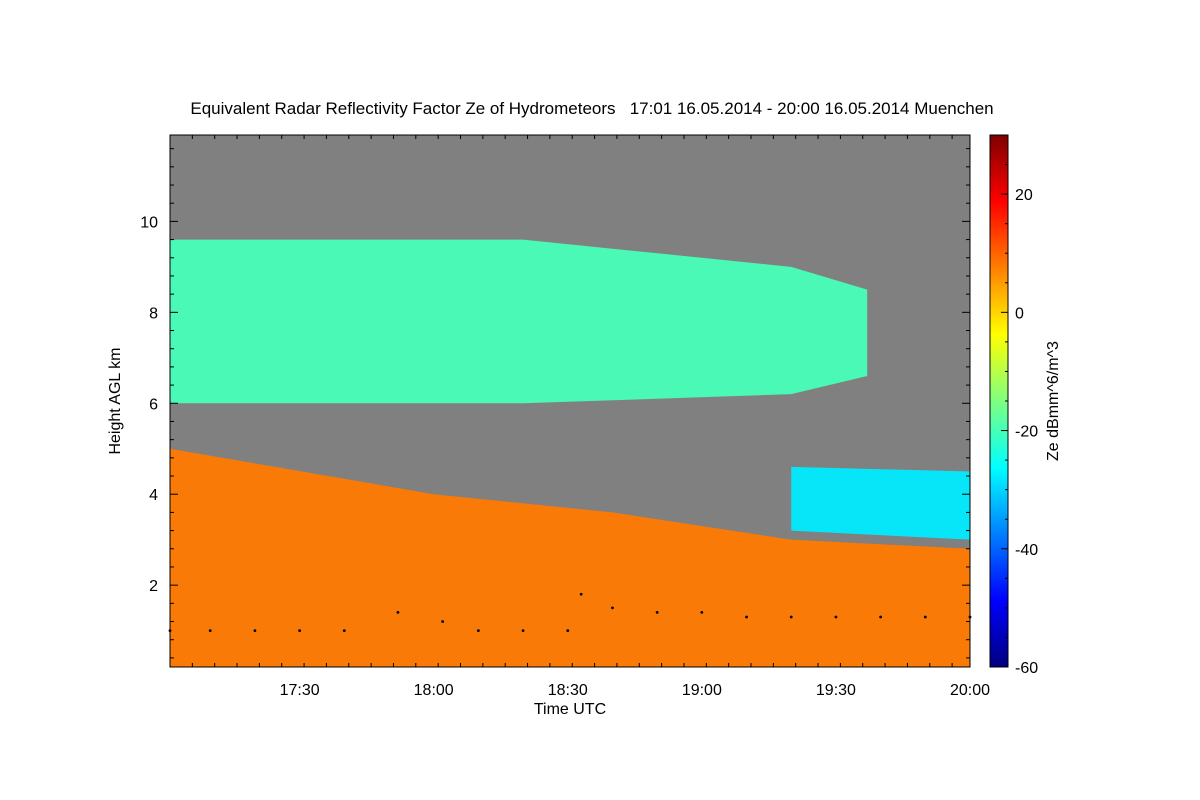 This screenshot has width=1200, height=800. Describe the element at coordinates (1053, 401) in the screenshot. I see `colorbar-label: Ze dBmm^6/m^3` at that location.